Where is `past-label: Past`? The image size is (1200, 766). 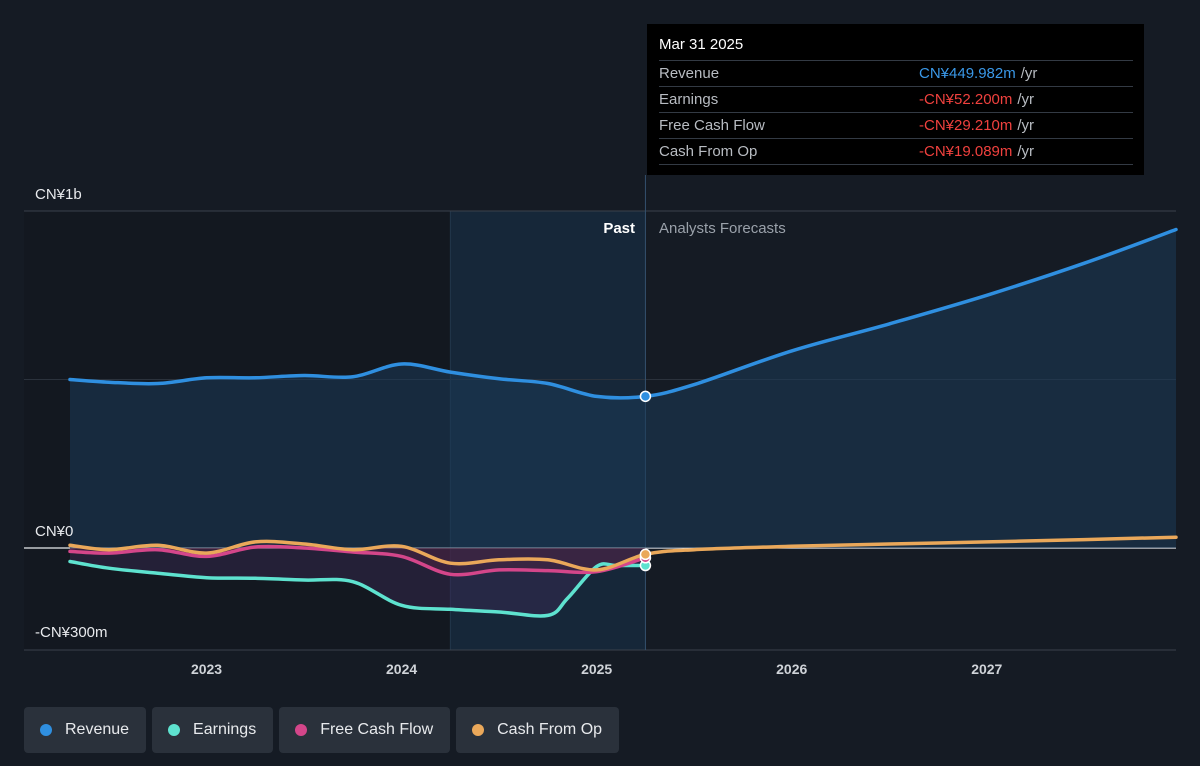 past-label: Past is located at coordinates (619, 228).